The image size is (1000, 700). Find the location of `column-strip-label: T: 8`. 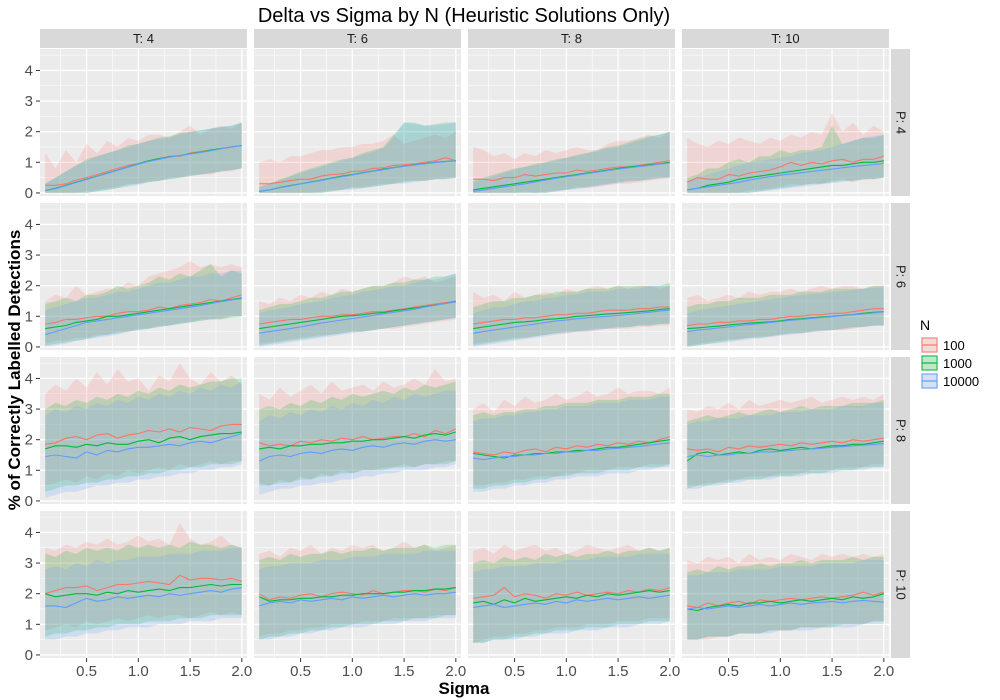

column-strip-label: T: 8 is located at coordinates (571, 38).